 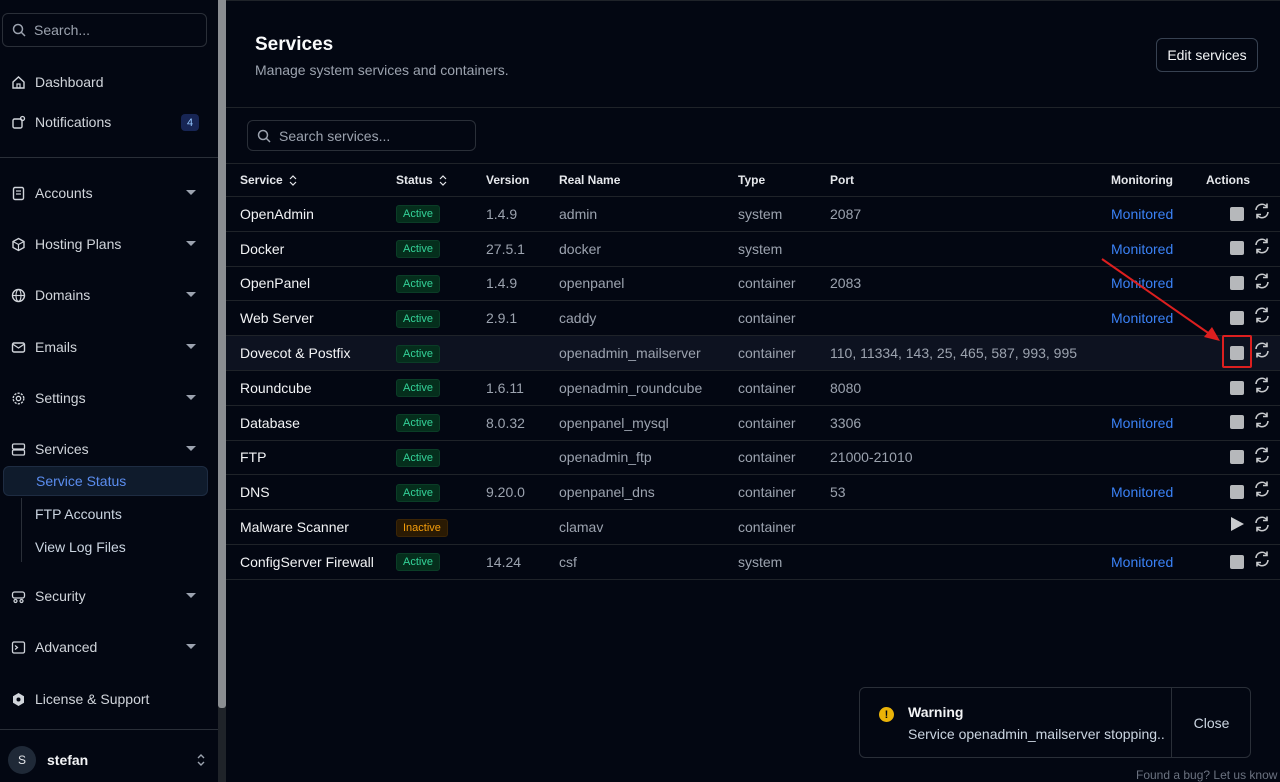 I want to click on sidebar-item-hosting-plans: Hosting Plans, so click(x=104, y=244).